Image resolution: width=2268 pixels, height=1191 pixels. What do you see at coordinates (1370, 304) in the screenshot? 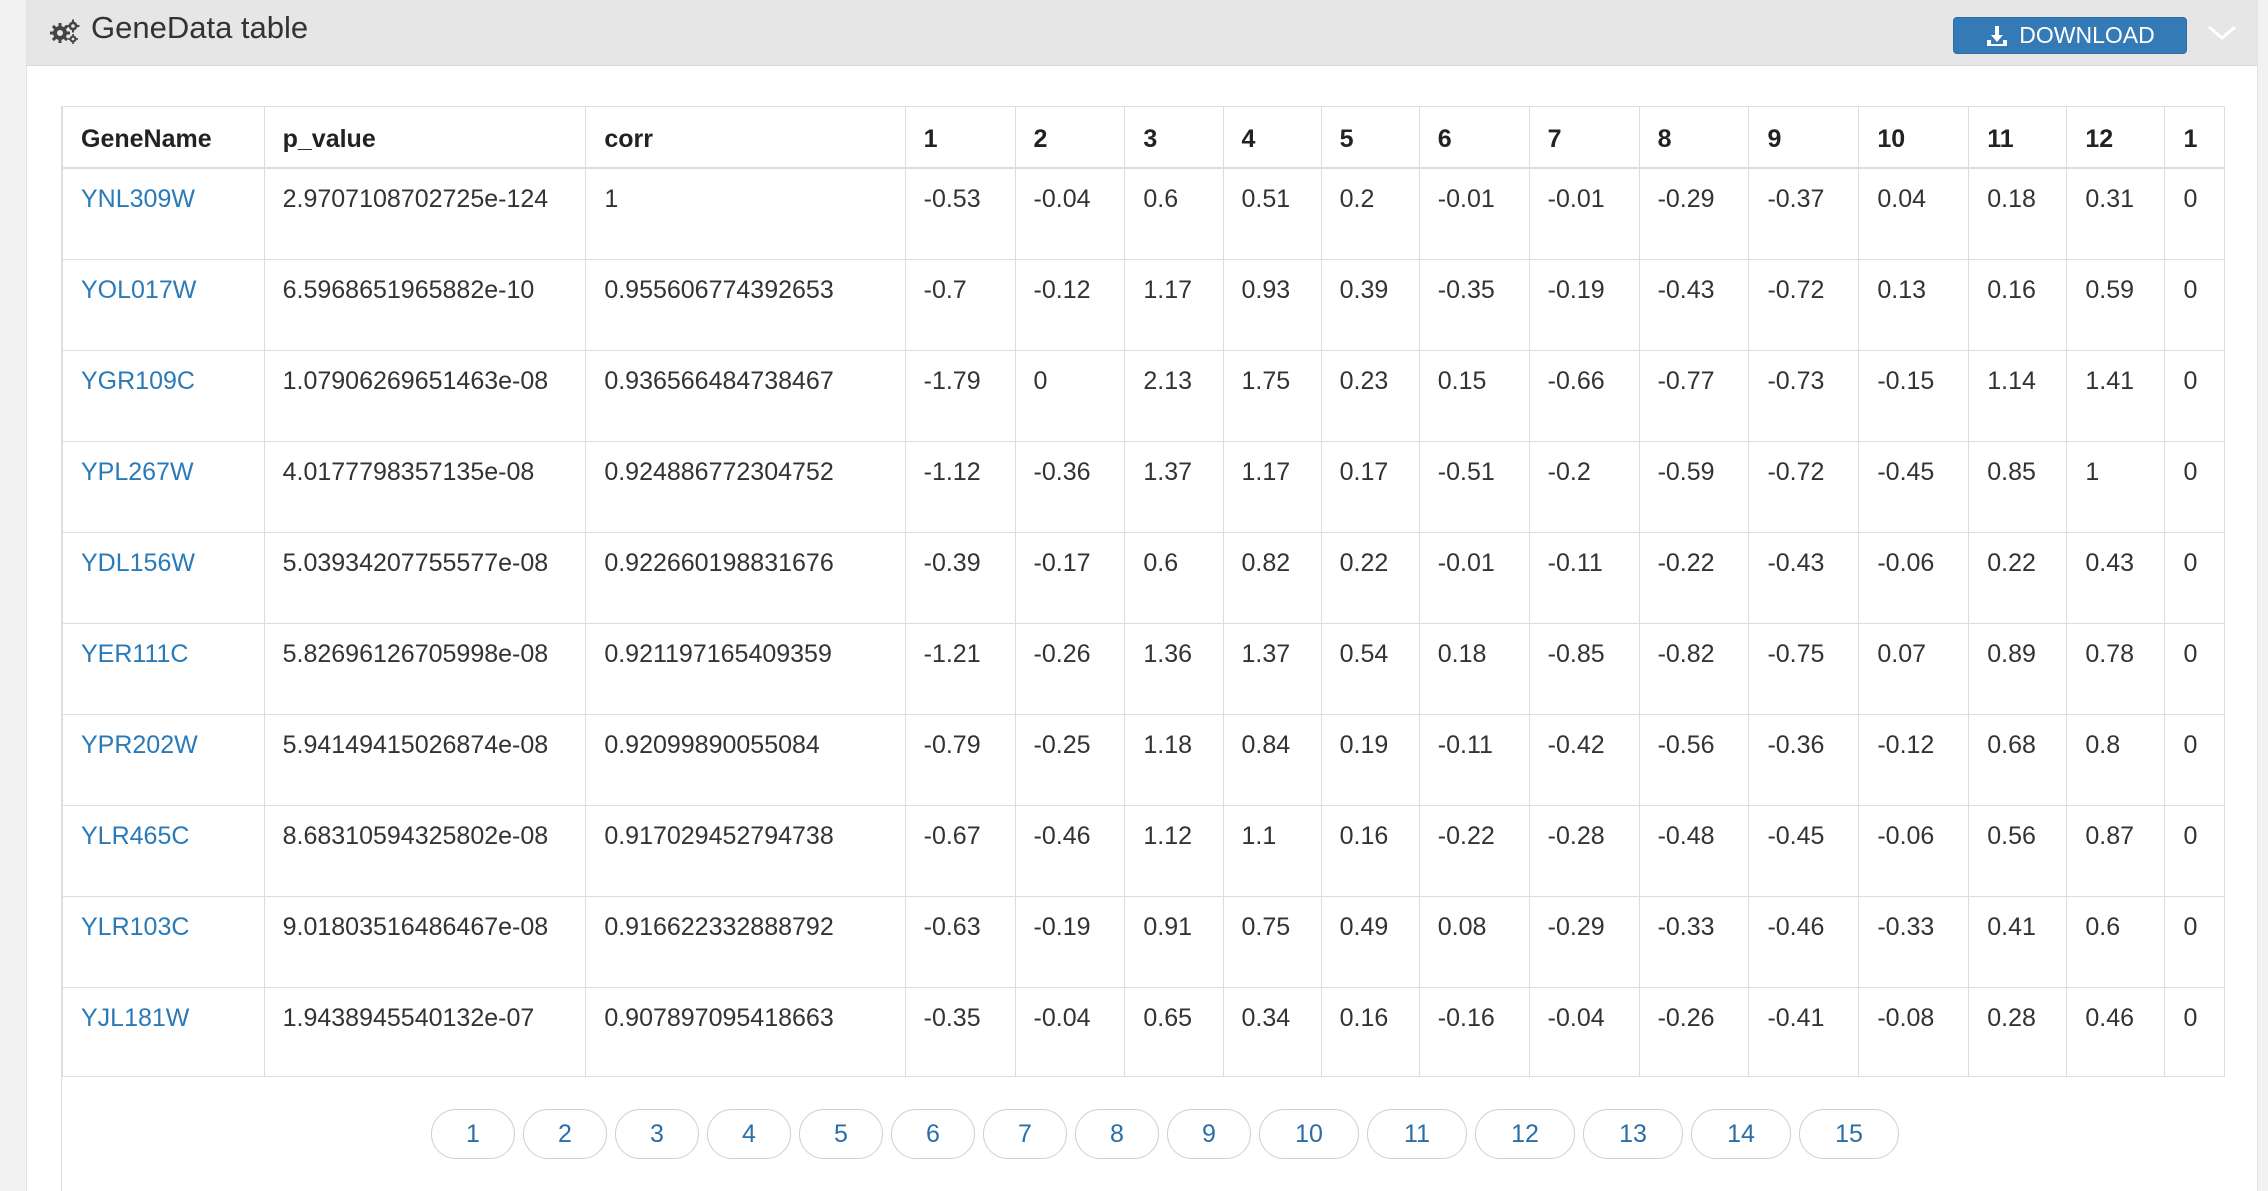
I see `value-cell: 0.39` at bounding box center [1370, 304].